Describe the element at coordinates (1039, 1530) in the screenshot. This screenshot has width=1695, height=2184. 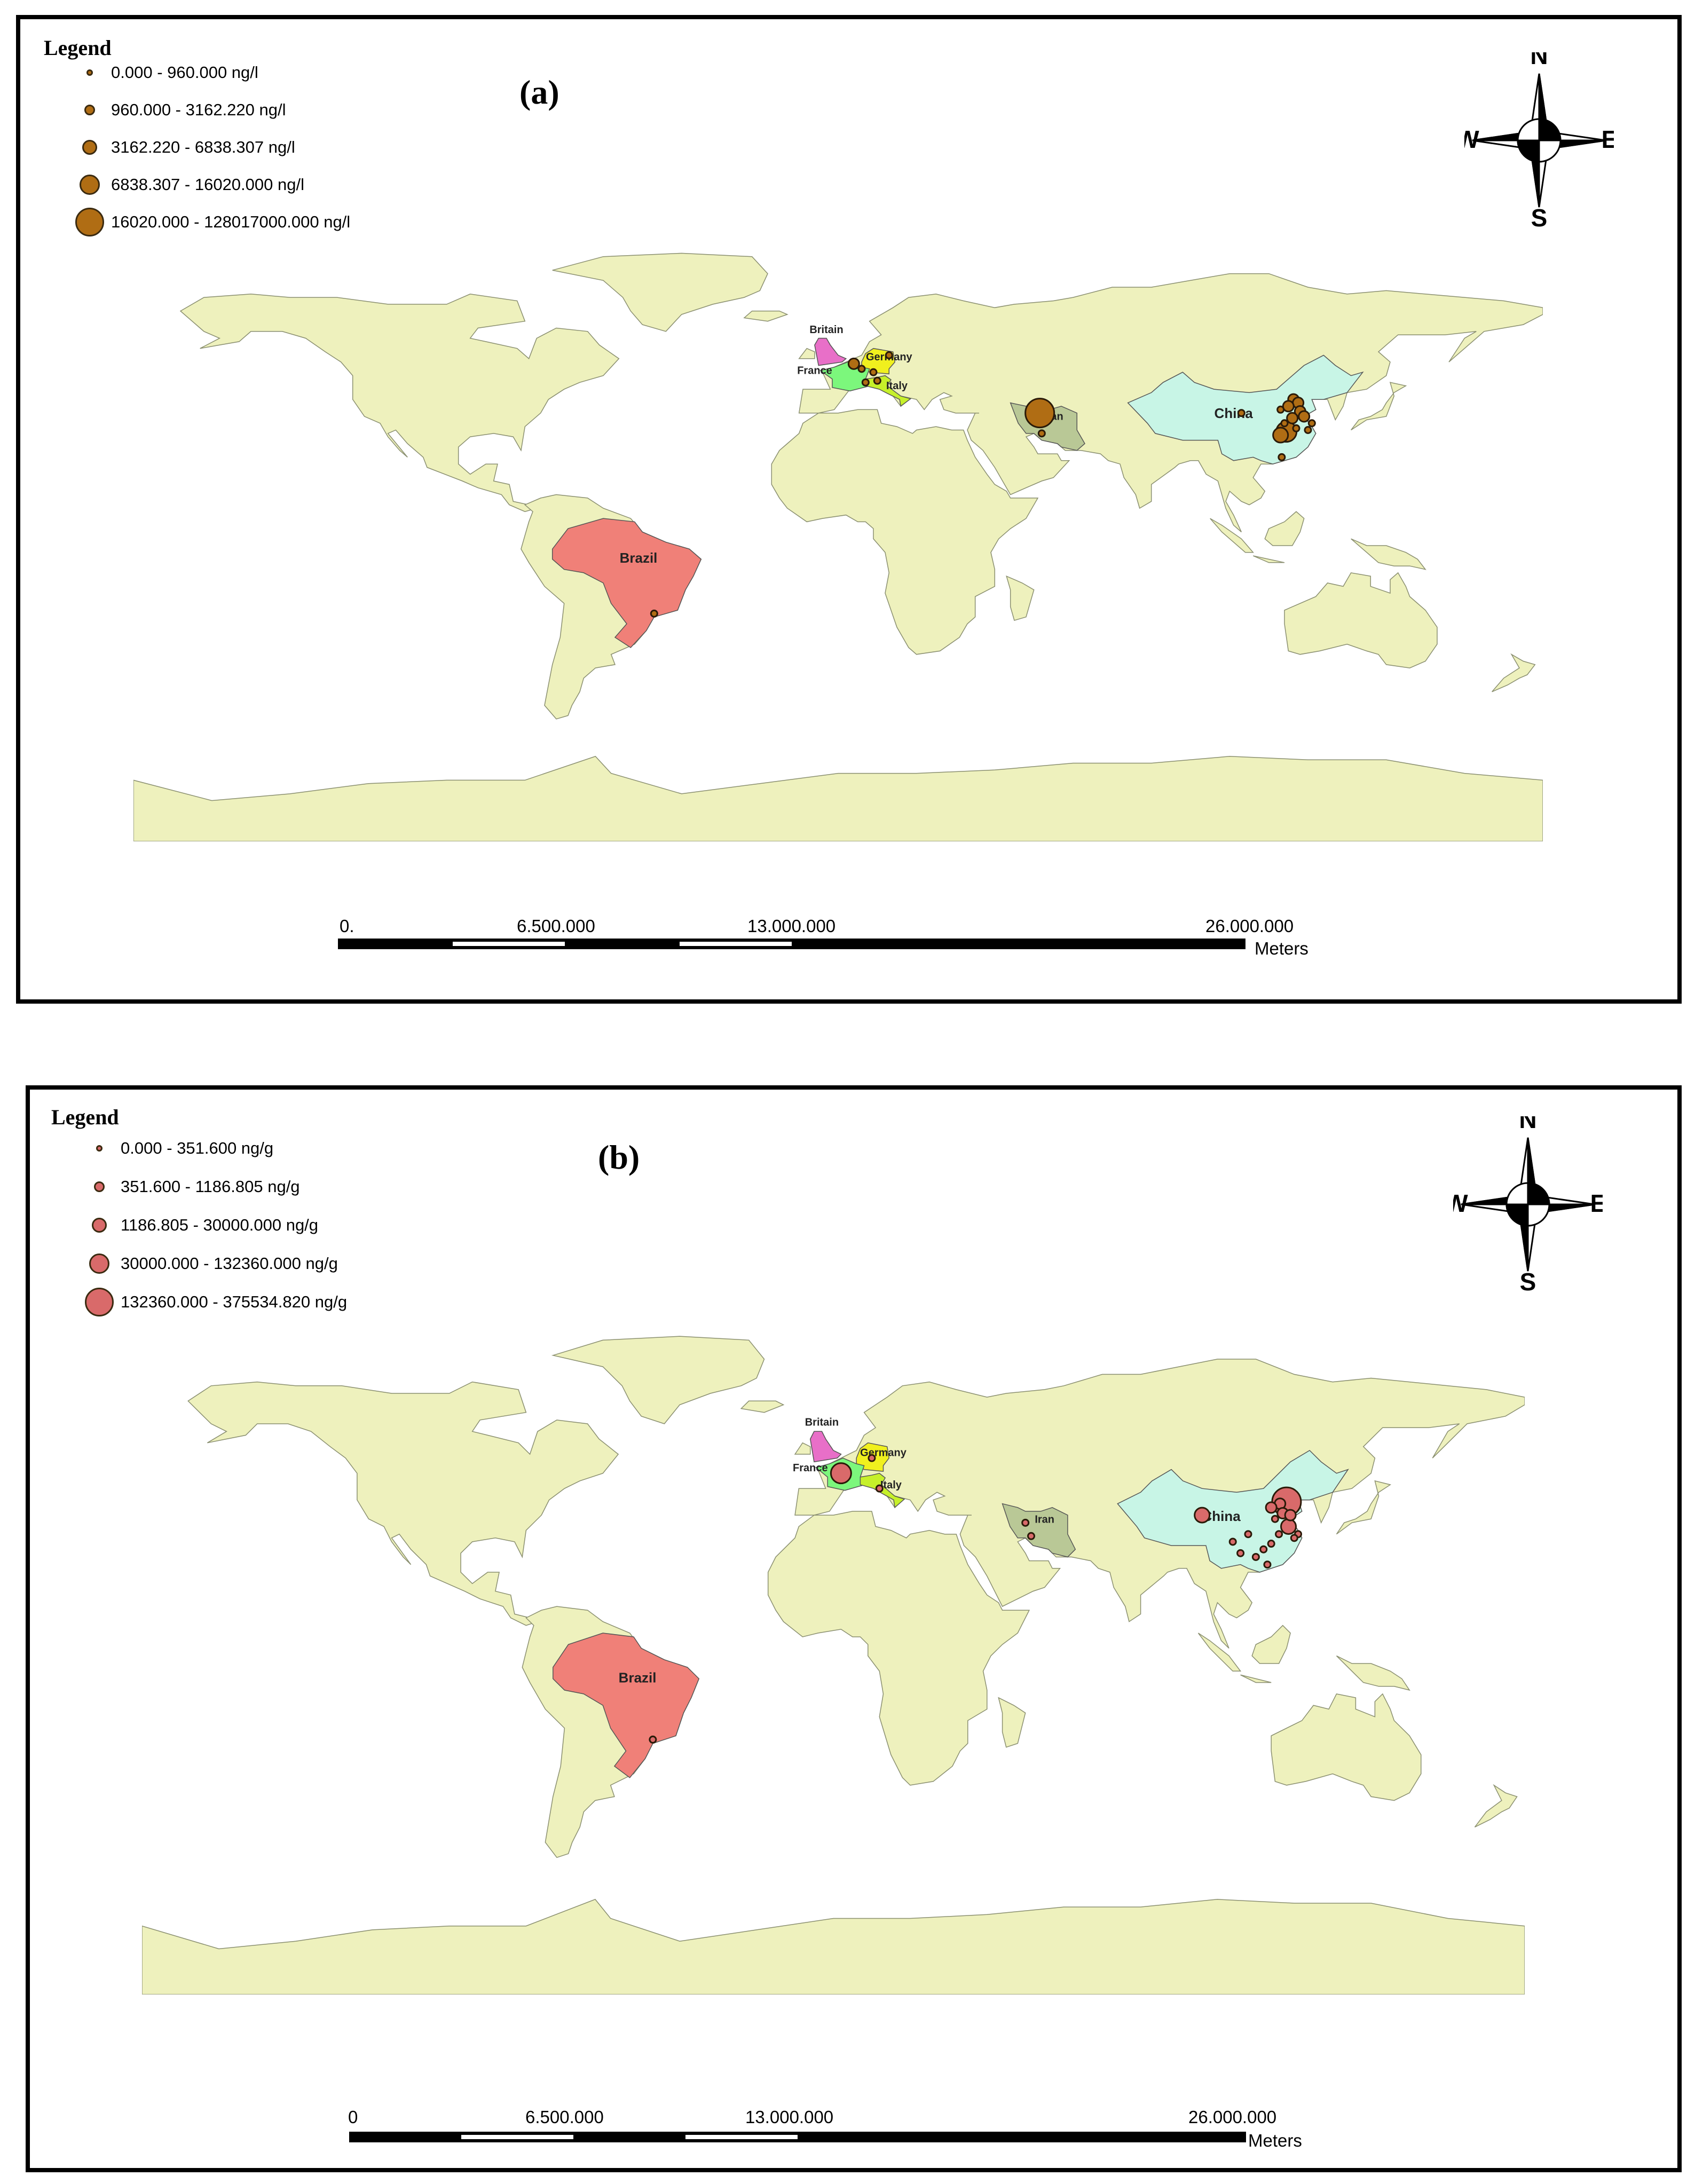
I see `country-iran` at that location.